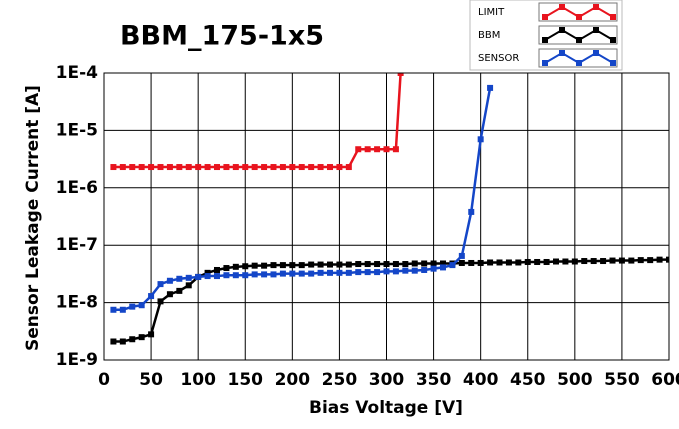  I want to click on x-tick-label: 600, so click(665, 380).